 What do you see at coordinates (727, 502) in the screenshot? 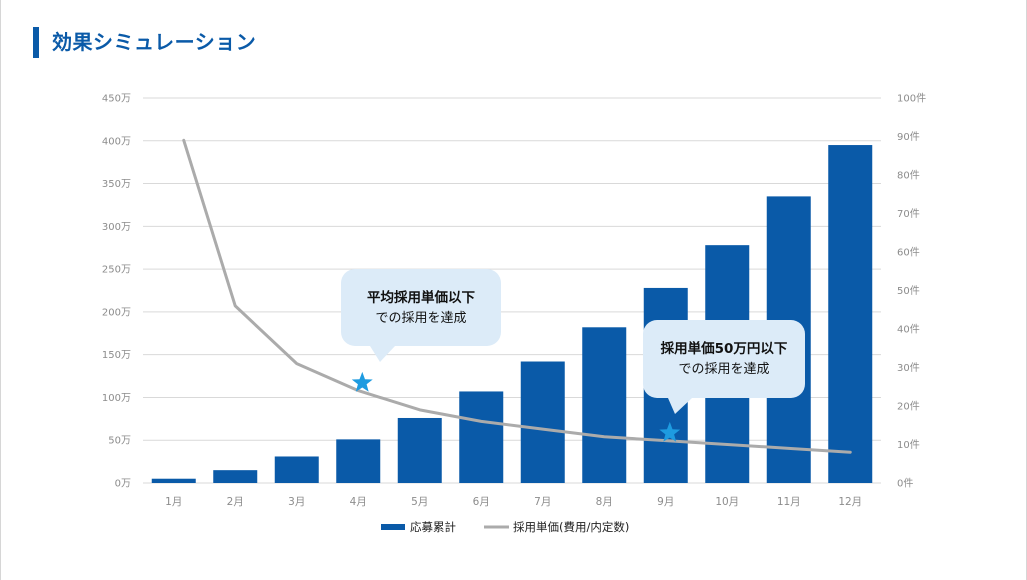
I see `x-tick-label: 10月` at bounding box center [727, 502].